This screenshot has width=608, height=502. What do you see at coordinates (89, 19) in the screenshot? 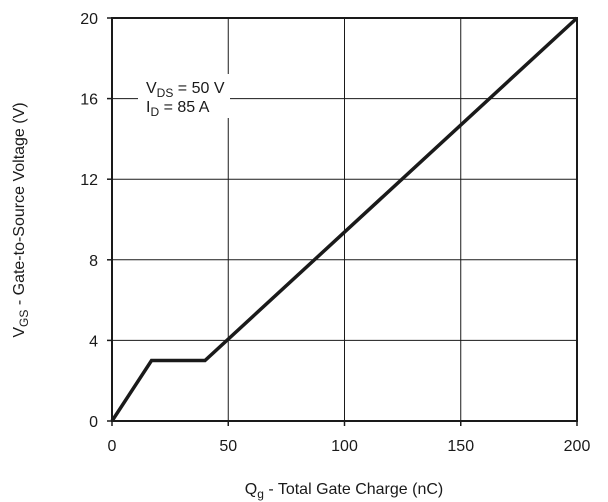
I see `y-tick-label-20: 20` at bounding box center [89, 19].